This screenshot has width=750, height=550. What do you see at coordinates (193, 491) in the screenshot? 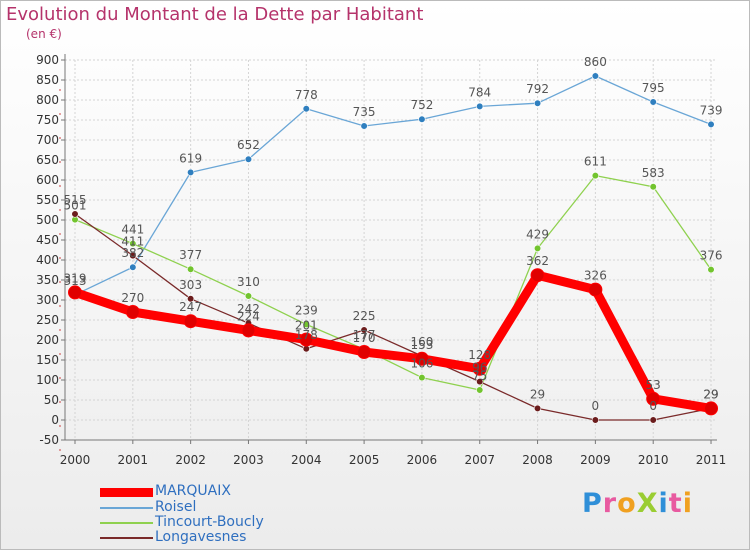
I see `legend-label: MARQUAIX` at bounding box center [193, 491].